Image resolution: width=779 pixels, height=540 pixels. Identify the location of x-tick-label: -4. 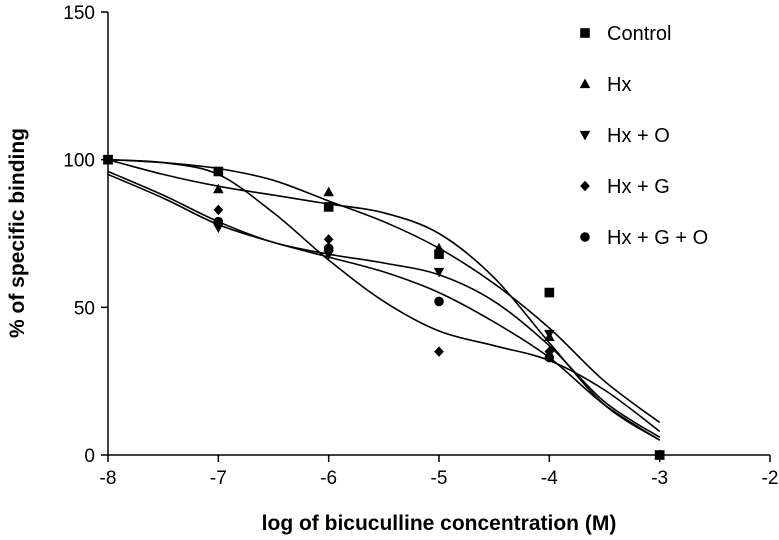
(549, 478).